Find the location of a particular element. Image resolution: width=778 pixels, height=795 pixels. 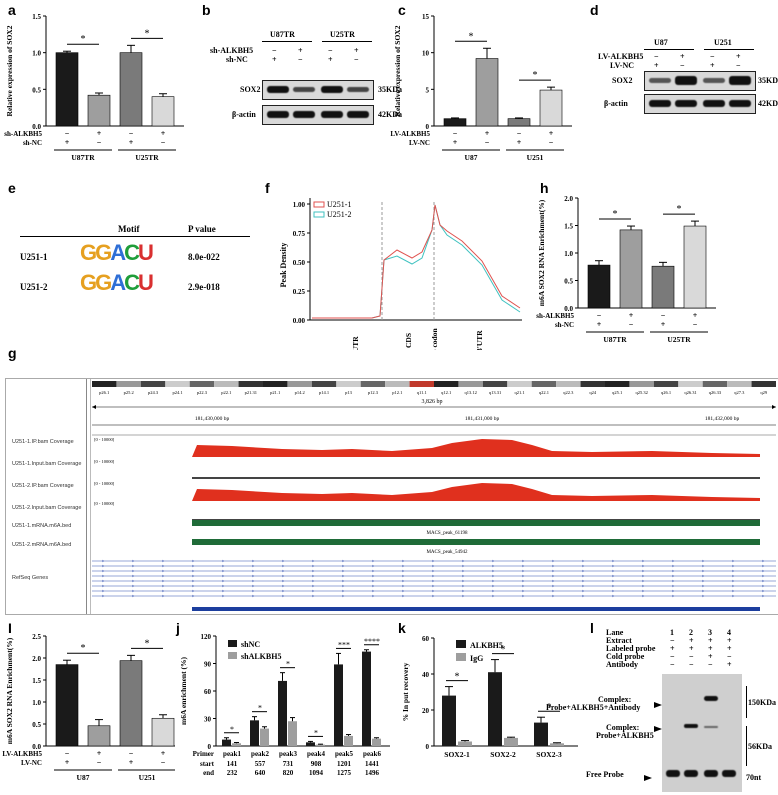

row-label: Labeled probe is located at coordinates (631, 648).